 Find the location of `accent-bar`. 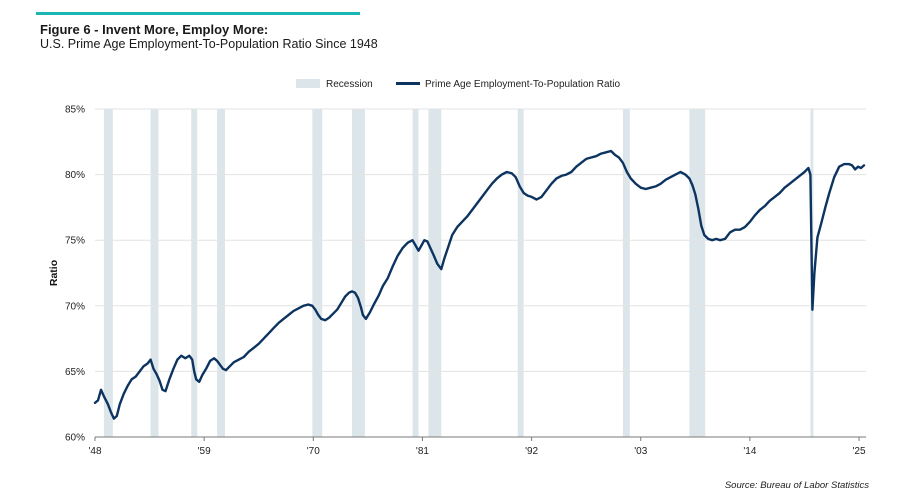

accent-bar is located at coordinates (198, 13).